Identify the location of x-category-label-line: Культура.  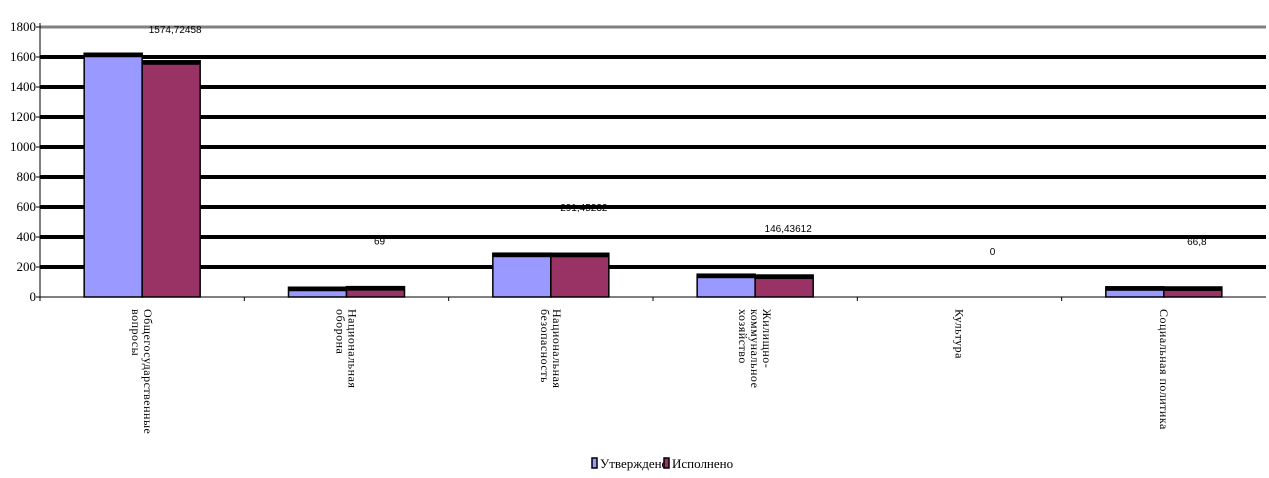
(960, 334).